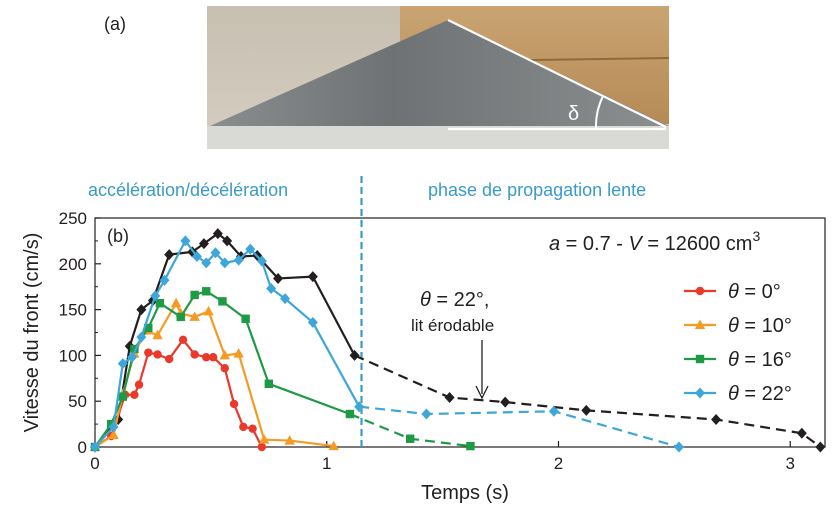 Image resolution: width=837 pixels, height=522 pixels. I want to click on x-tick-label: 1, so click(326, 463).